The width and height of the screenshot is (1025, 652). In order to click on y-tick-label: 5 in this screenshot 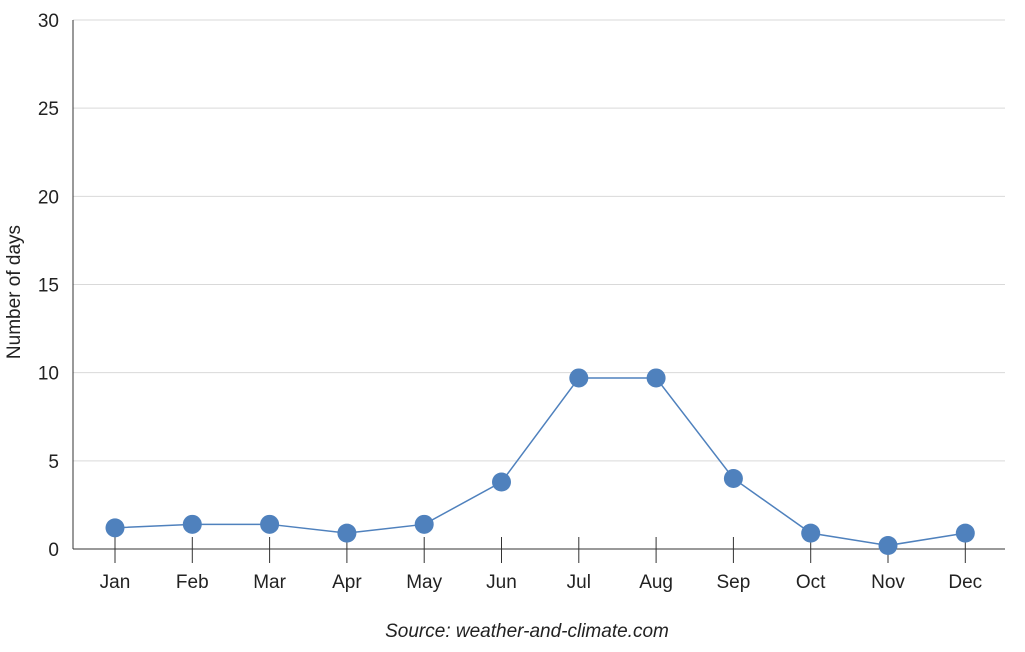, I will do `click(53, 462)`.